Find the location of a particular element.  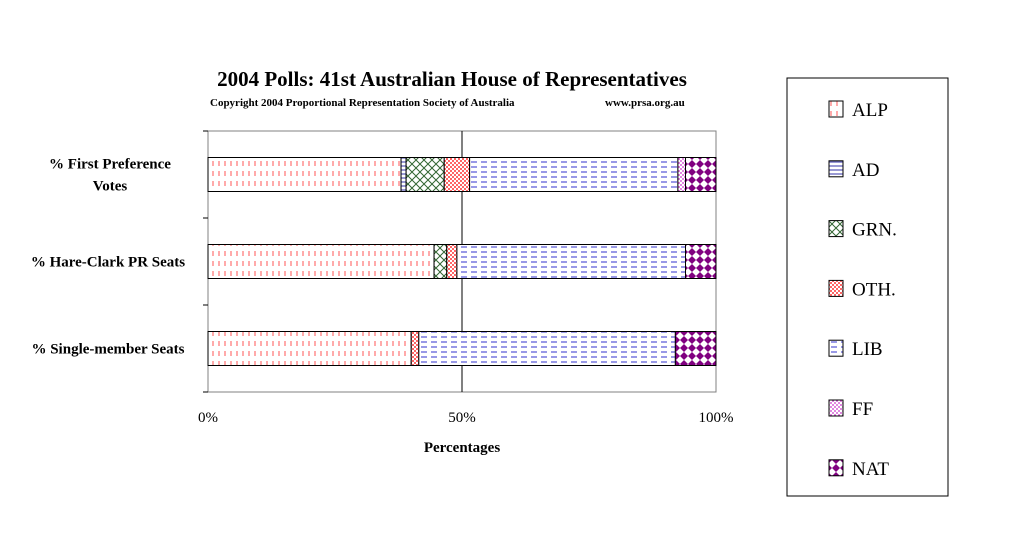

legend-swatch-nat is located at coordinates (836, 468).